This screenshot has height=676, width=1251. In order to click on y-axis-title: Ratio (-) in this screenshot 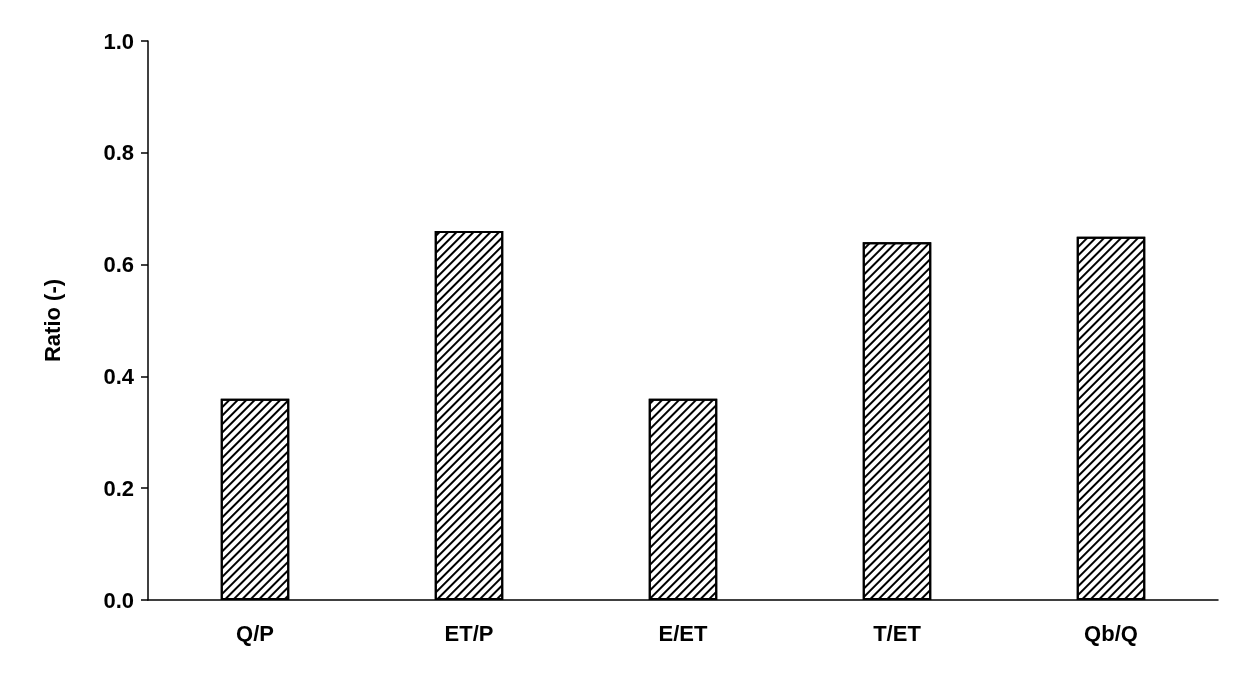, I will do `click(52, 320)`.